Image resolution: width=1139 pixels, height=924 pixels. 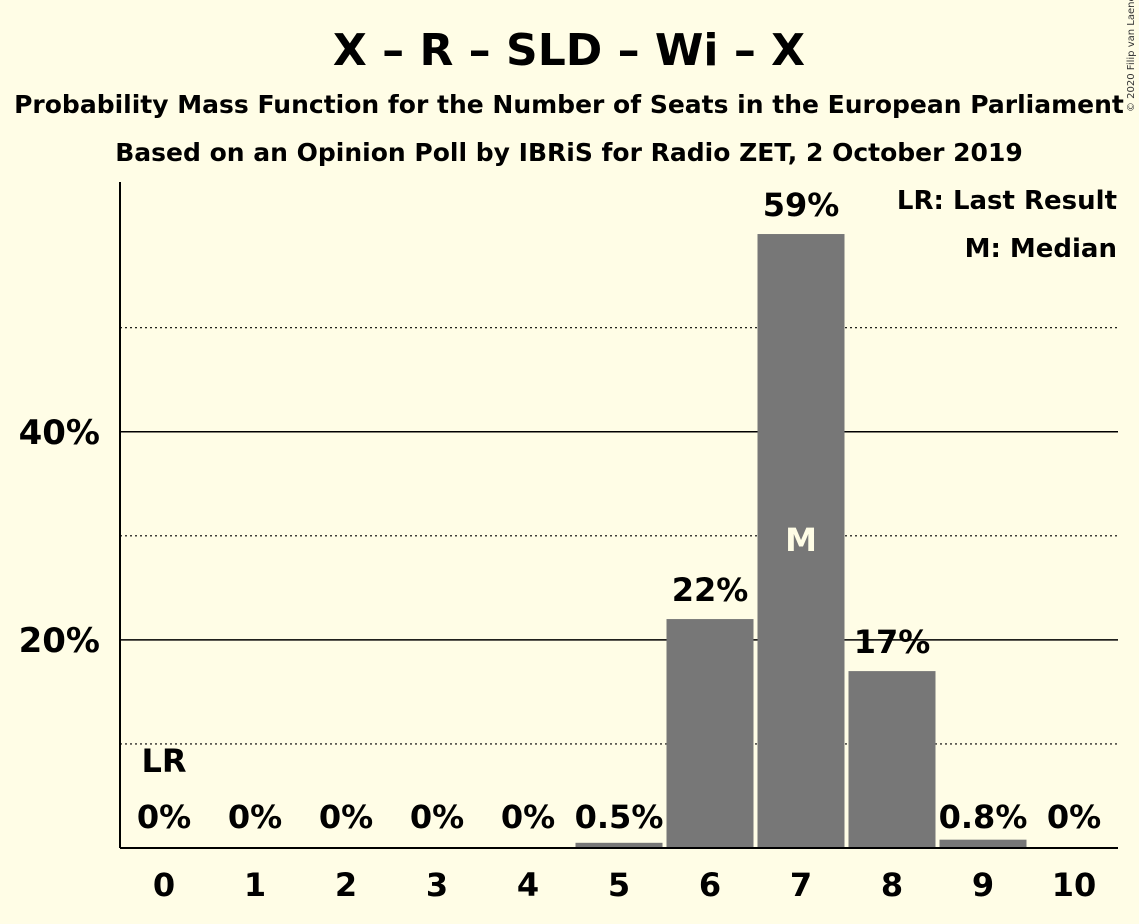 I want to click on y-tick-label: 20%, so click(x=59, y=641).